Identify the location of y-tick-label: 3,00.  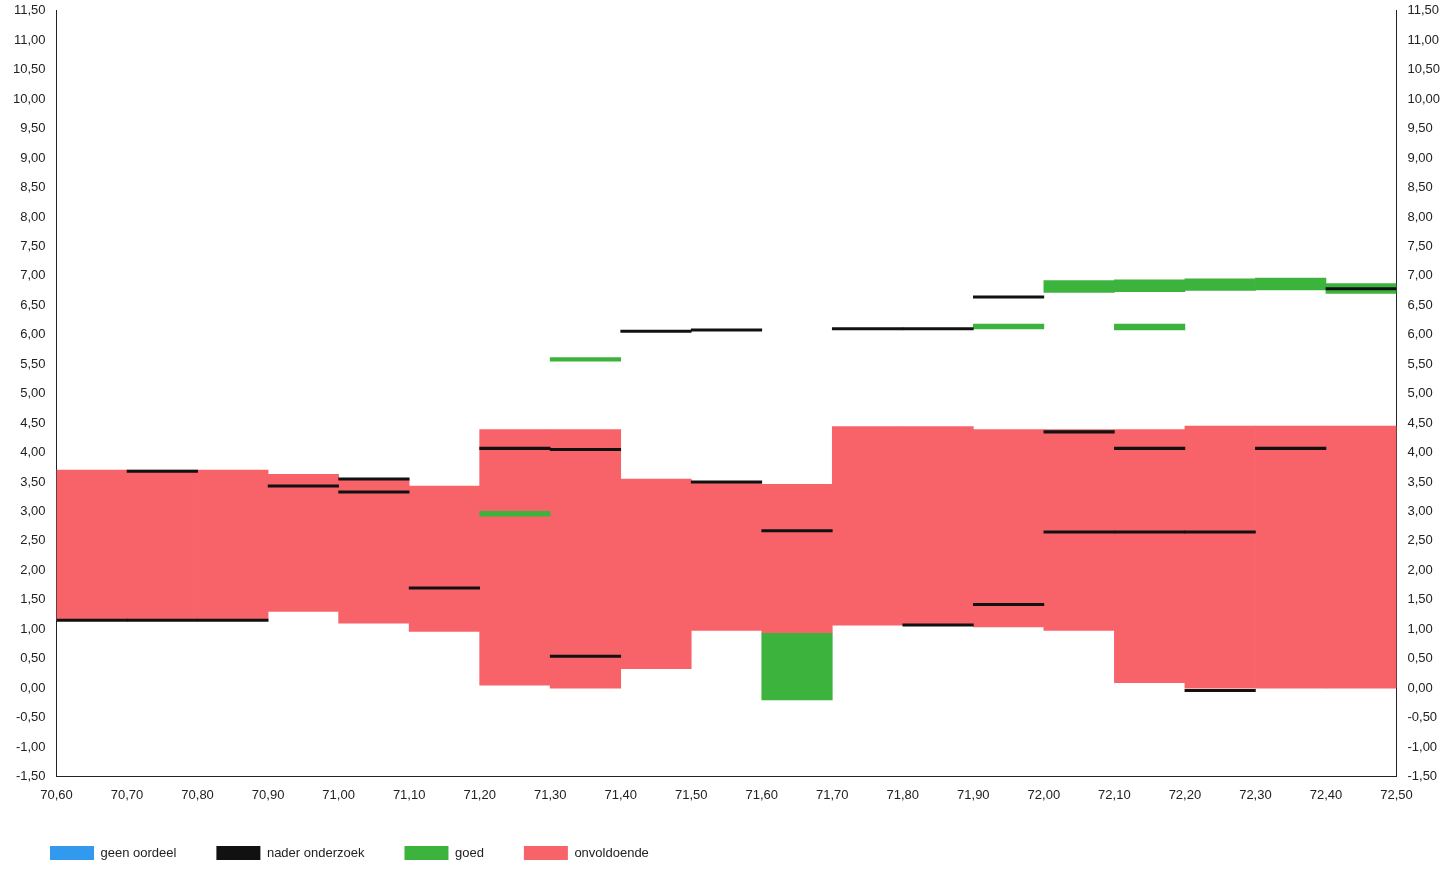
(33, 510).